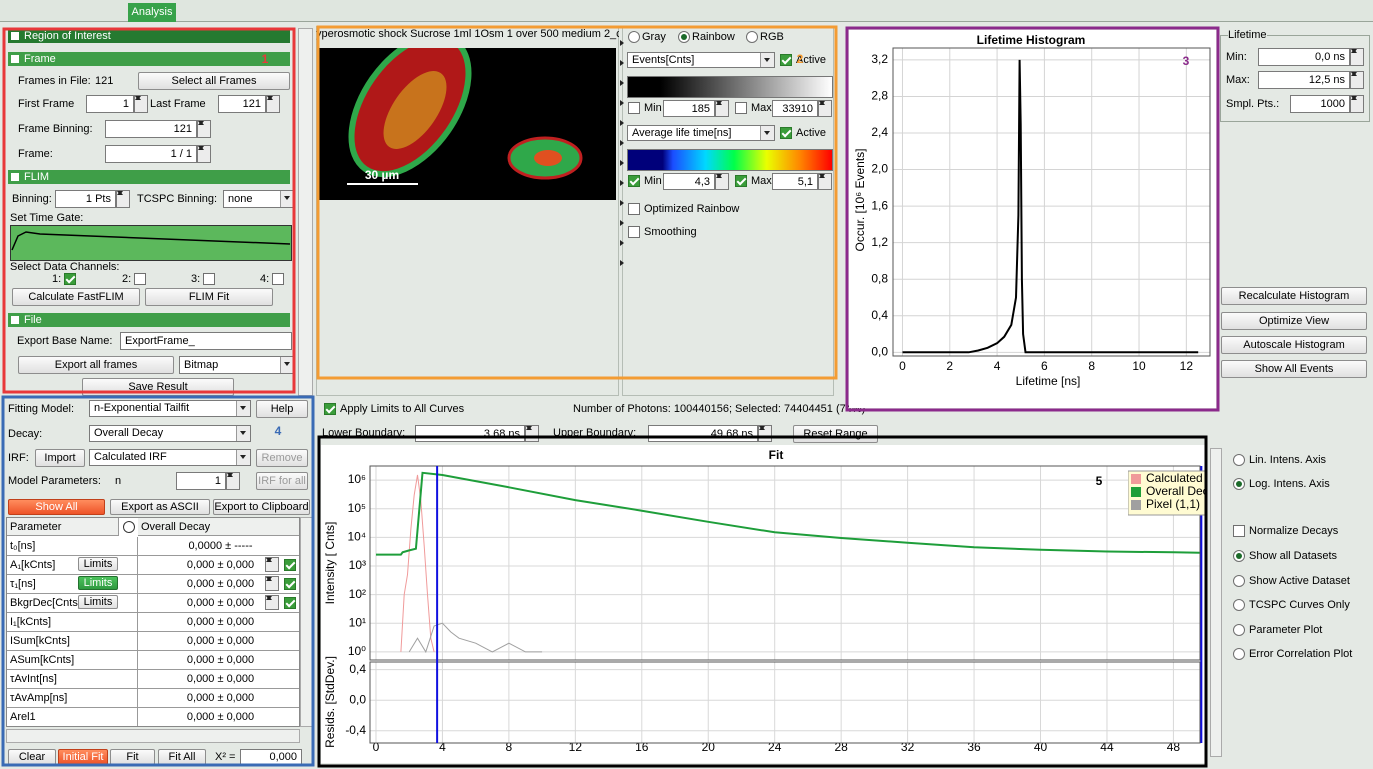 This screenshot has height=769, width=1373. I want to click on button: Select all Frames, so click(214, 81).